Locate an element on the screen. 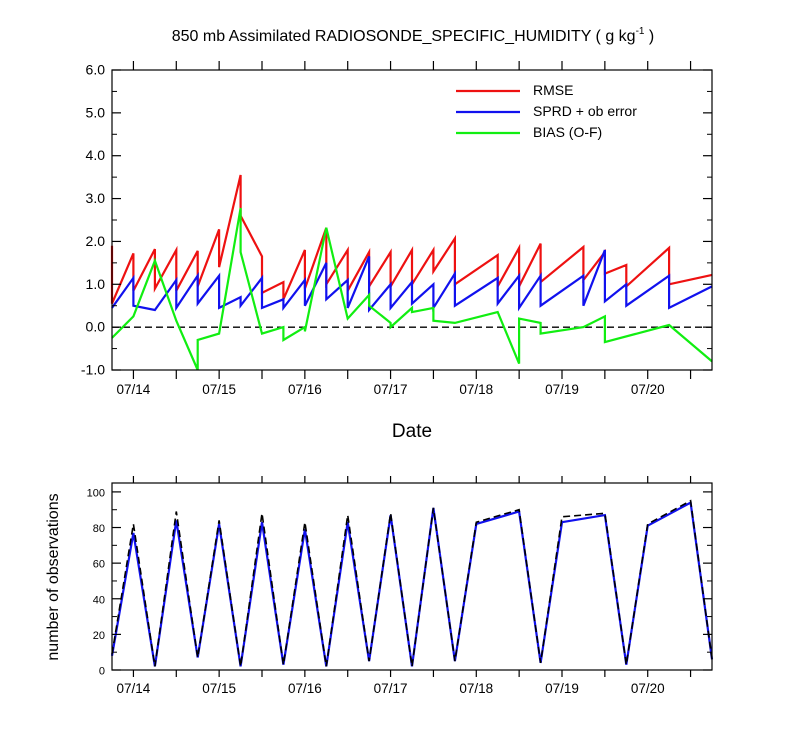 The width and height of the screenshot is (800, 750). legend-label: BIAS (O-F) is located at coordinates (567, 132).